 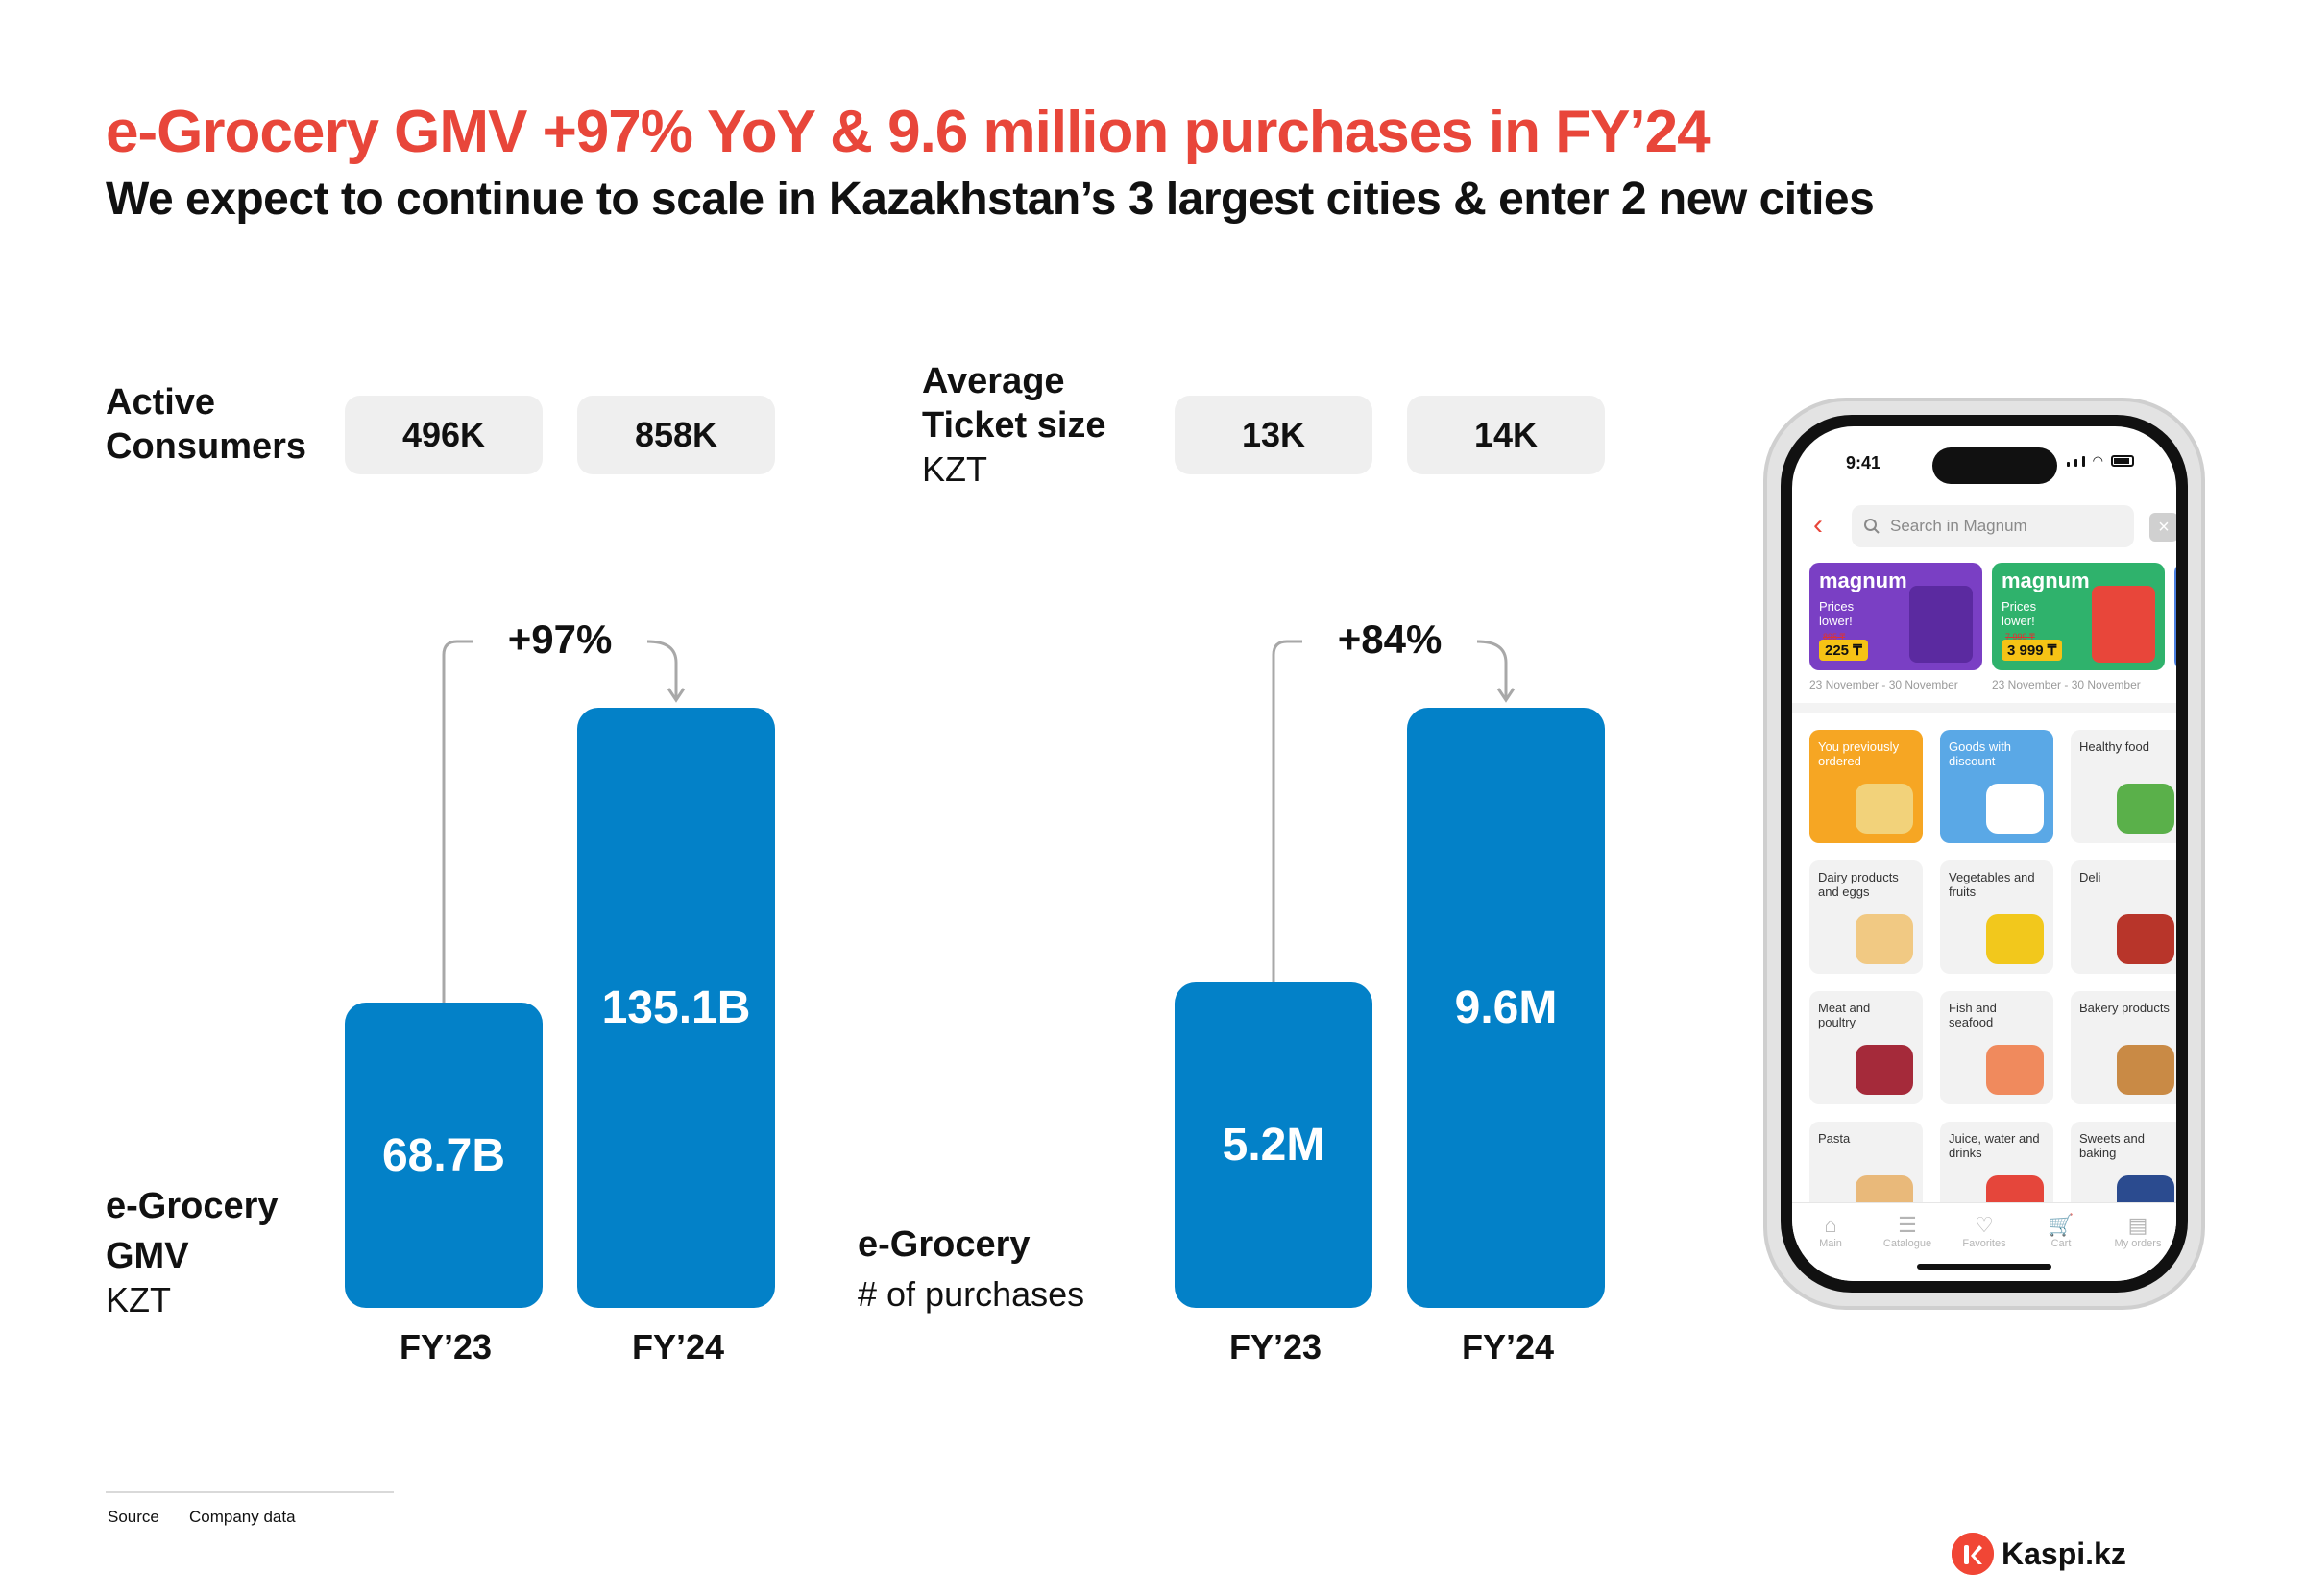 I want to click on source-value: Company data, so click(x=242, y=1517).